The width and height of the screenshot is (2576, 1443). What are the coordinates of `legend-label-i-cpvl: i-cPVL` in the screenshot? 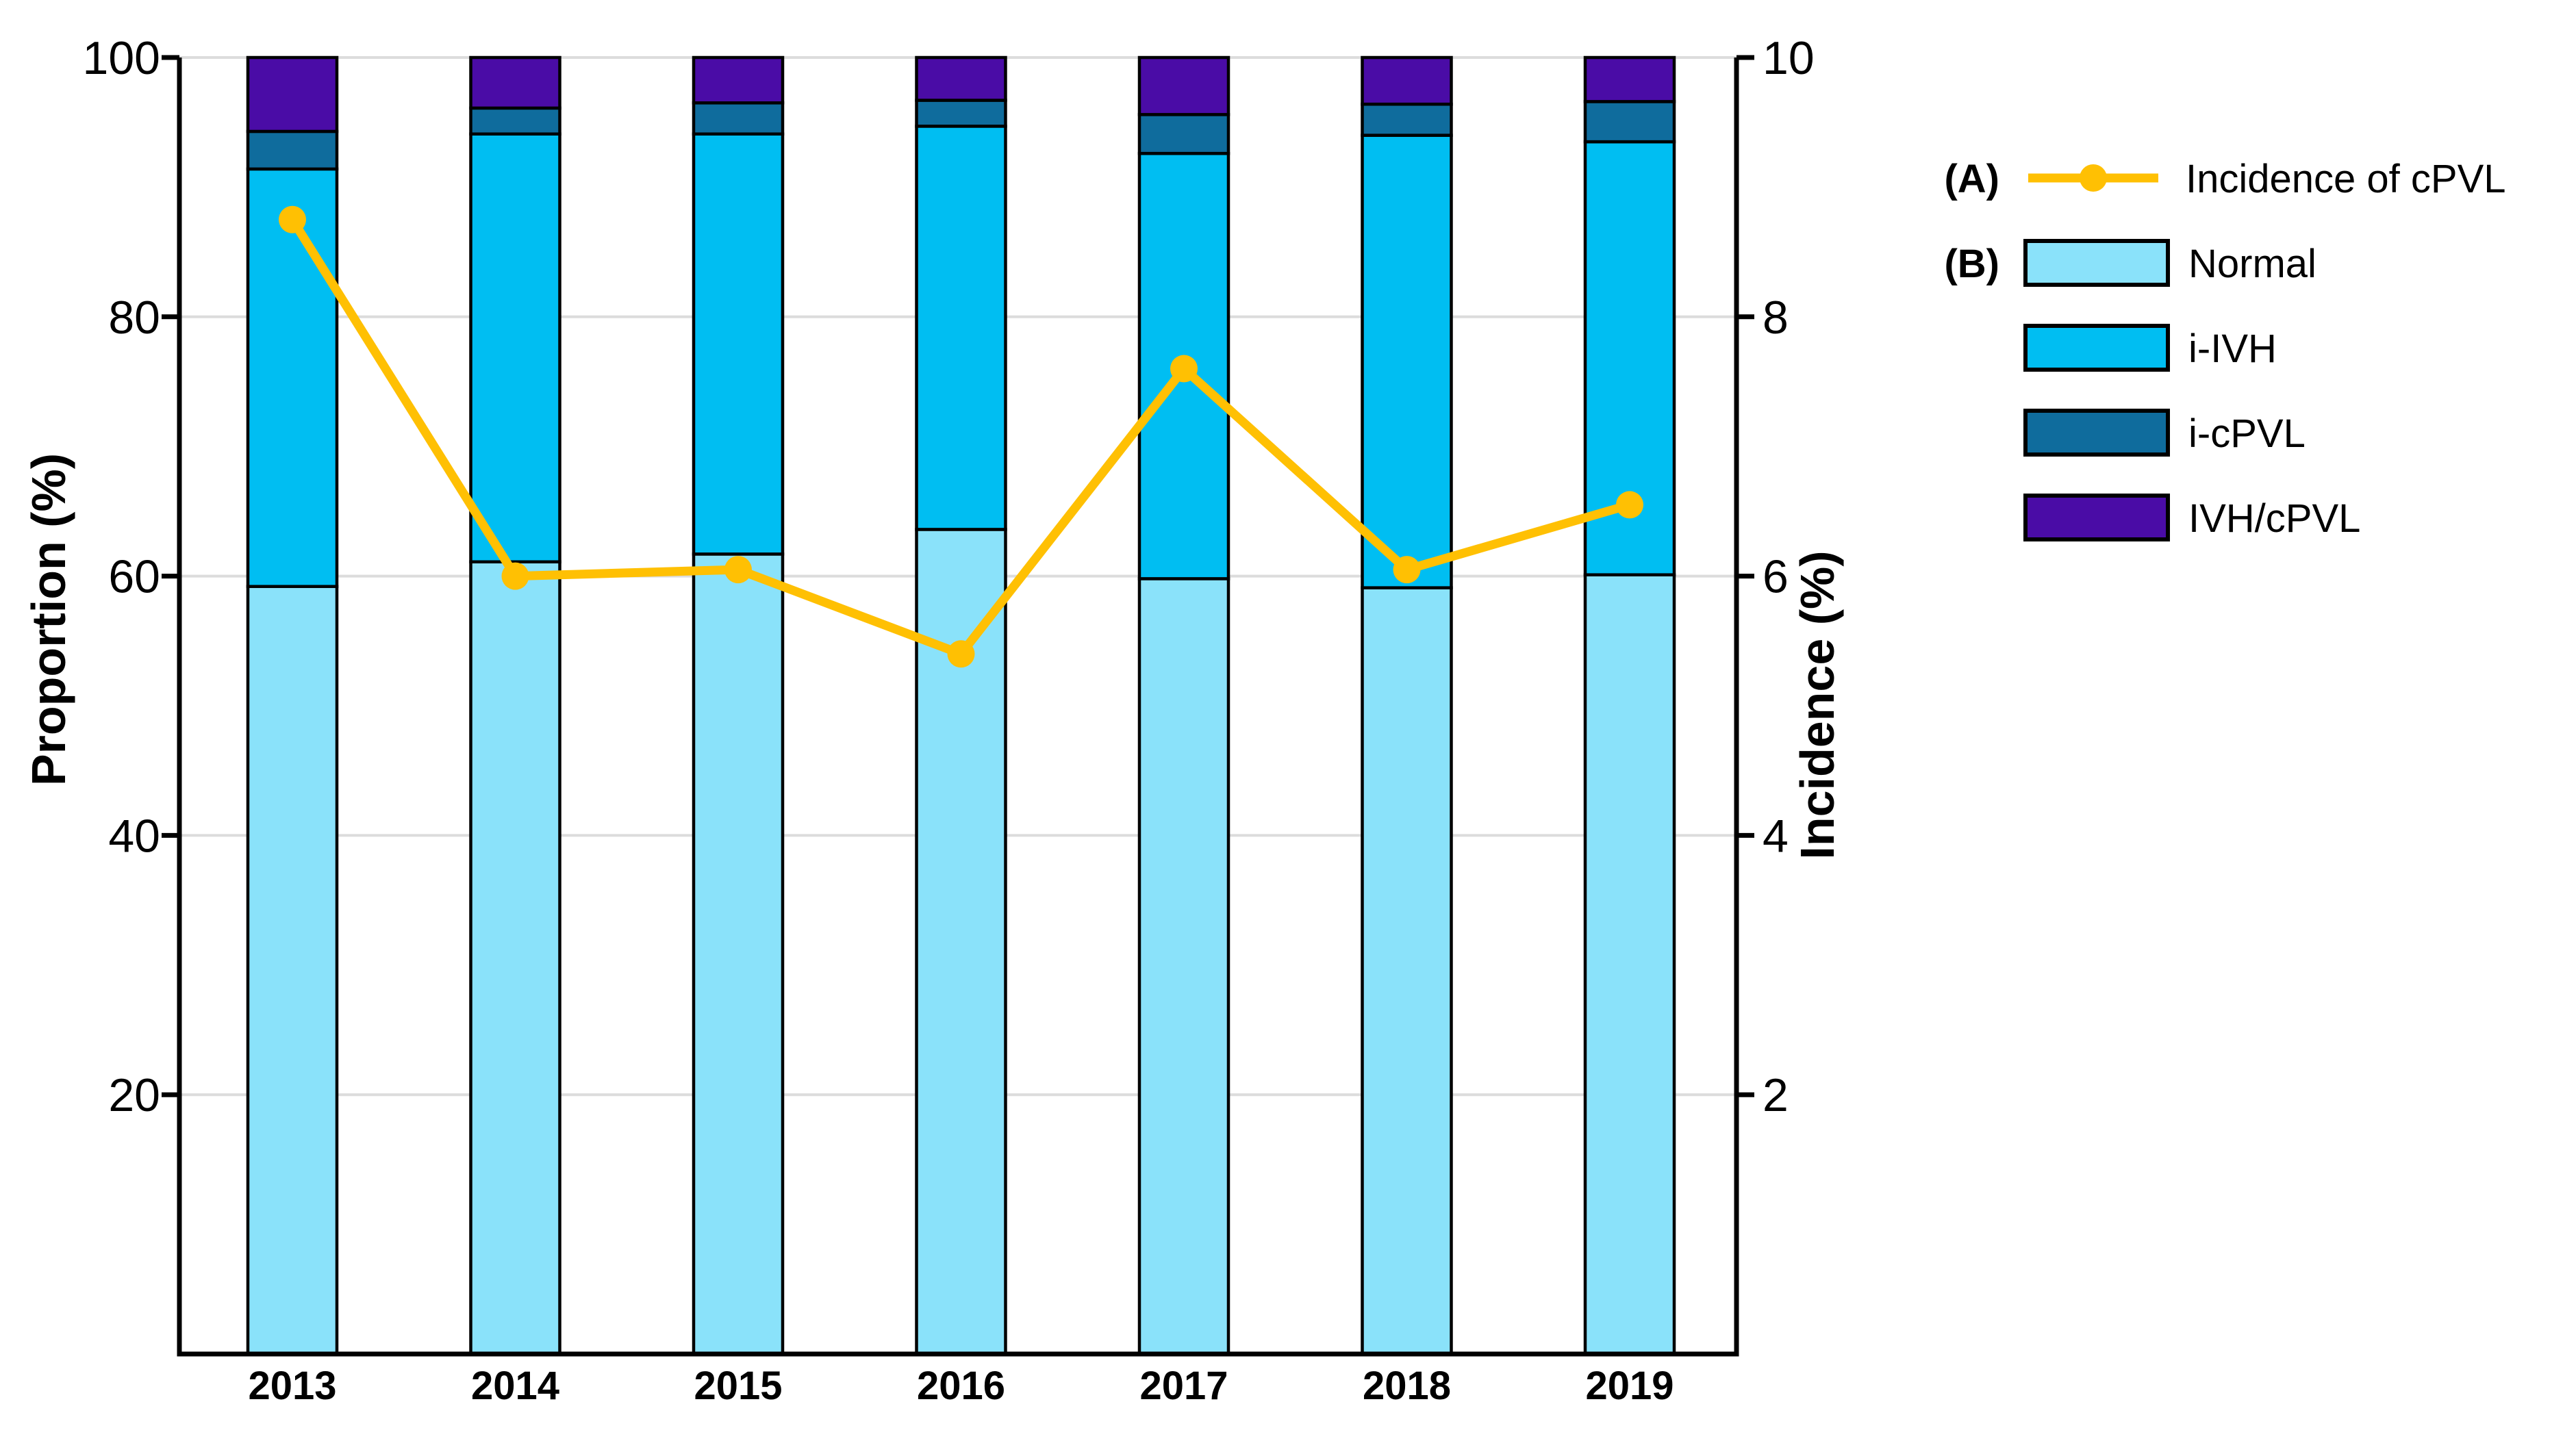 It's located at (2247, 433).